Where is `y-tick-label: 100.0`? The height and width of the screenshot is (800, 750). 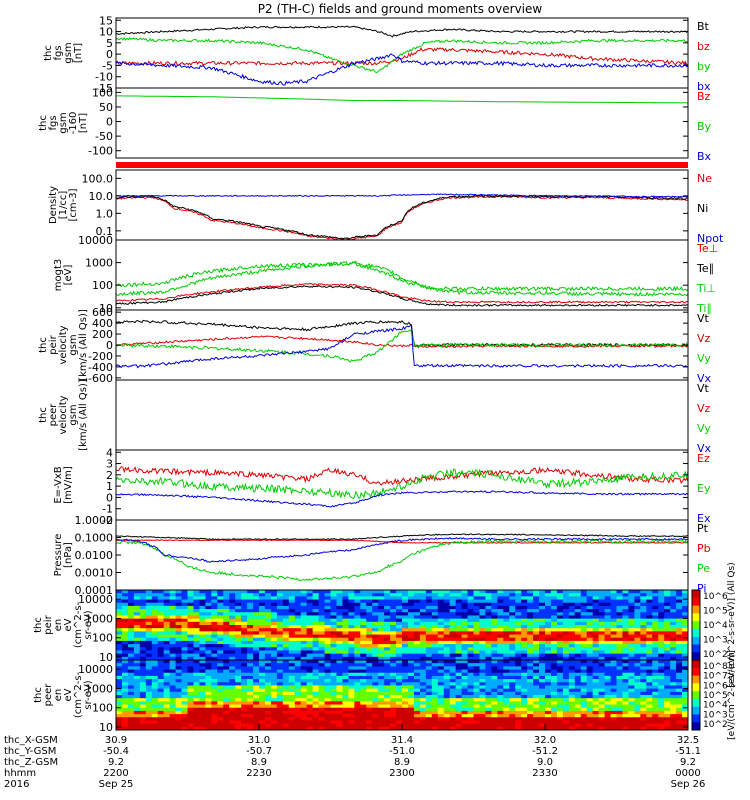
y-tick-label: 100.0 is located at coordinates (98, 178).